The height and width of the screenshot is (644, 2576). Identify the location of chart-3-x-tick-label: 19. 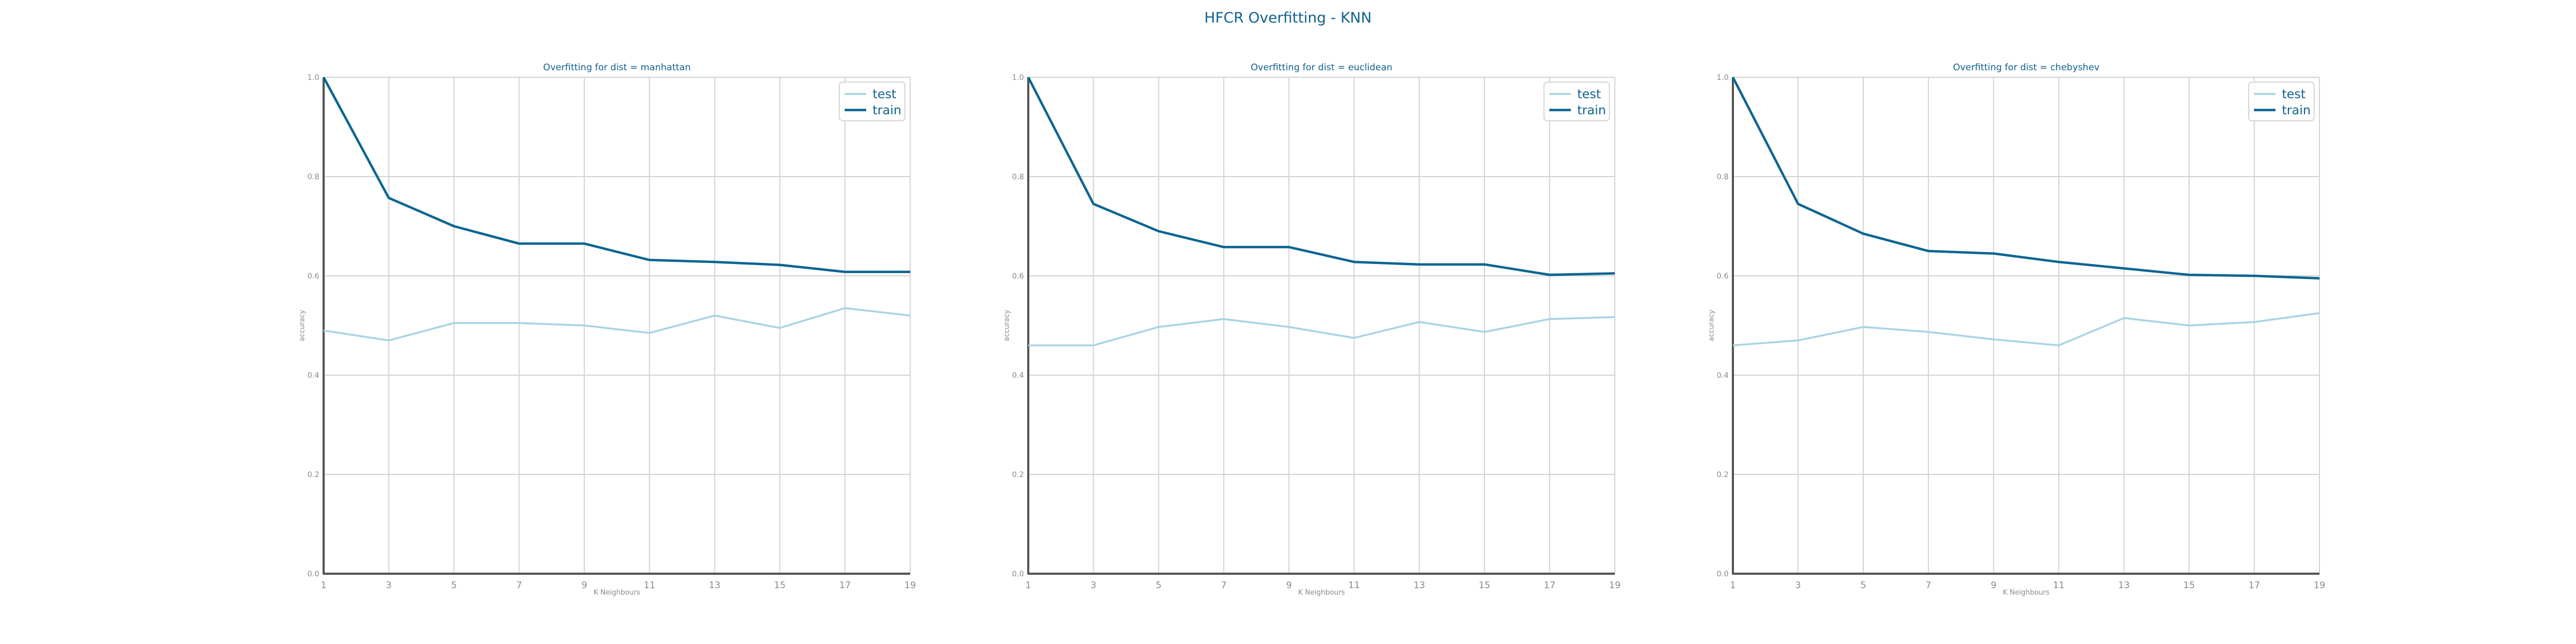
(2319, 585).